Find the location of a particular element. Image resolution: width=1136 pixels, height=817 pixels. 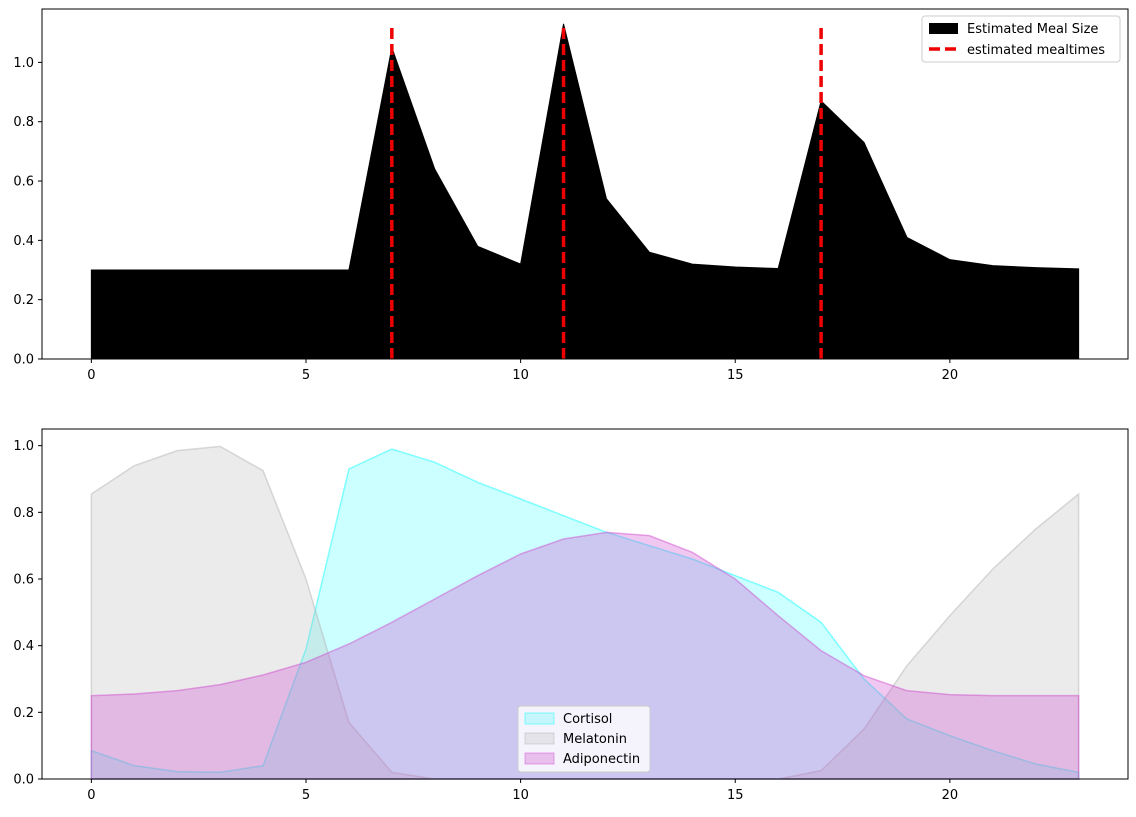

legend-label-melatonin: Melatonin is located at coordinates (595, 739).